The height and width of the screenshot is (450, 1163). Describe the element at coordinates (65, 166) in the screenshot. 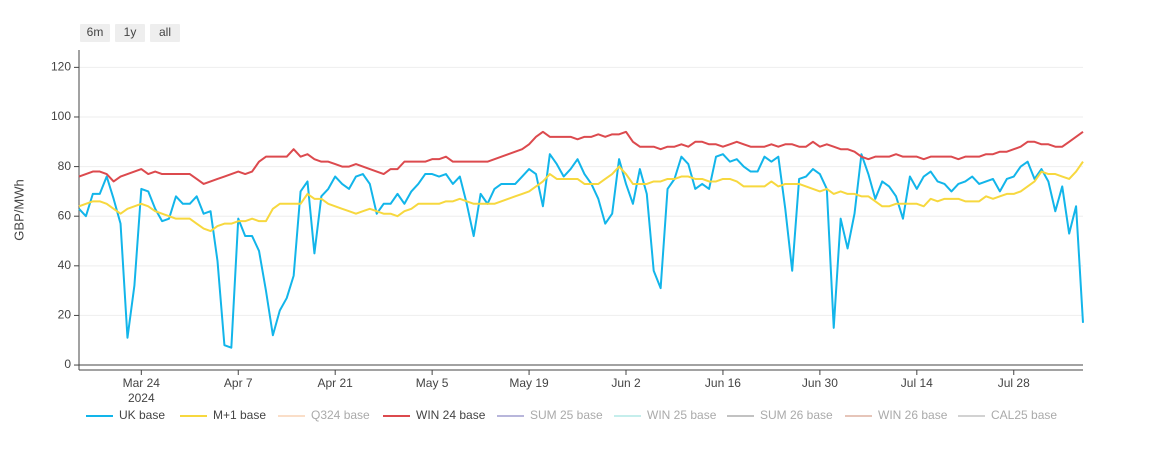

I see `y-tick-label: 80` at that location.